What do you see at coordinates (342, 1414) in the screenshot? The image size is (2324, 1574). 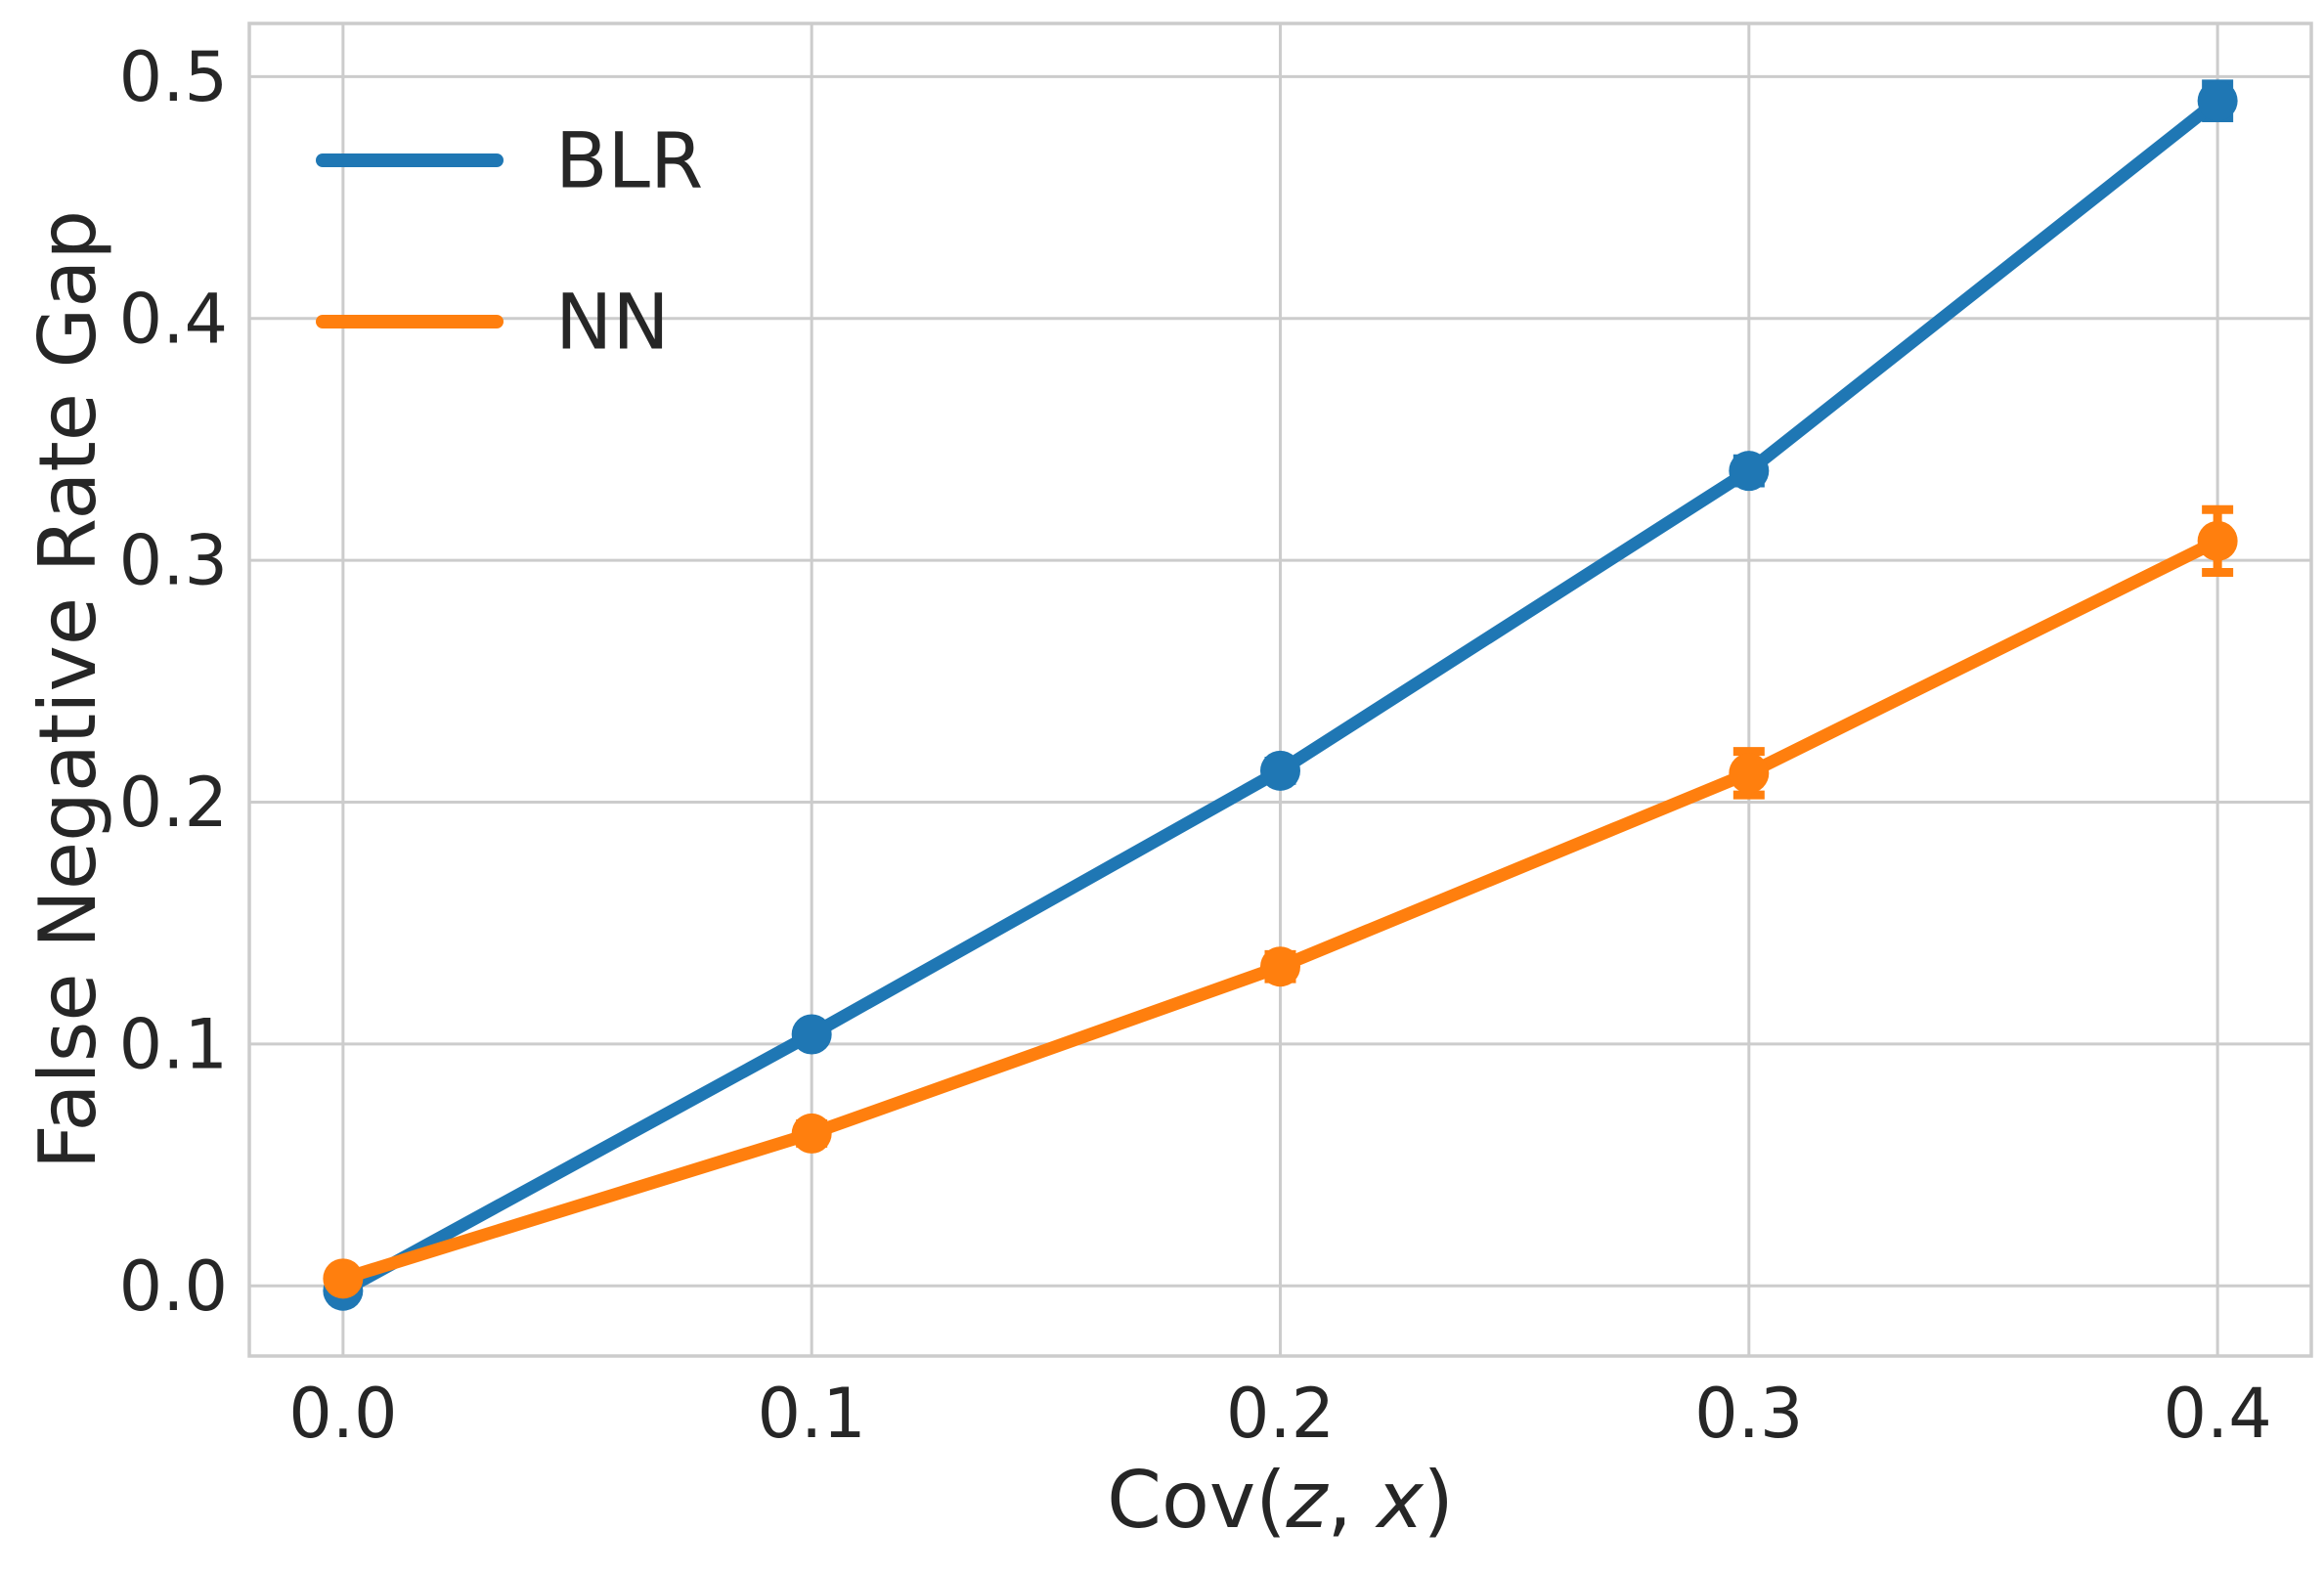 I see `x-tick-label: 0.0` at bounding box center [342, 1414].